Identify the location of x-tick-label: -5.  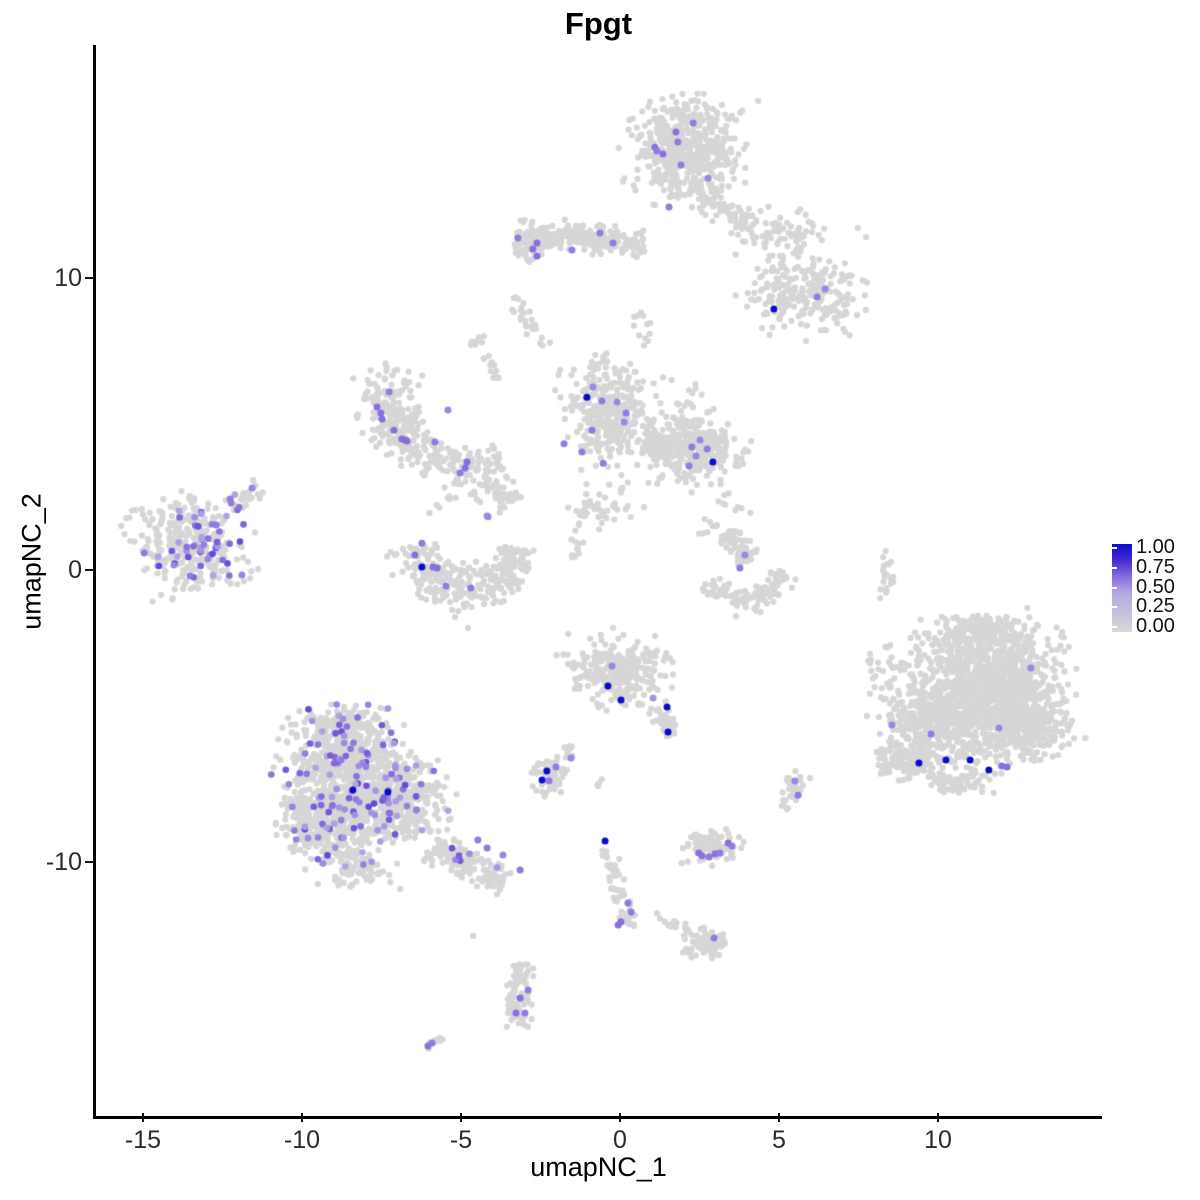
(461, 1140).